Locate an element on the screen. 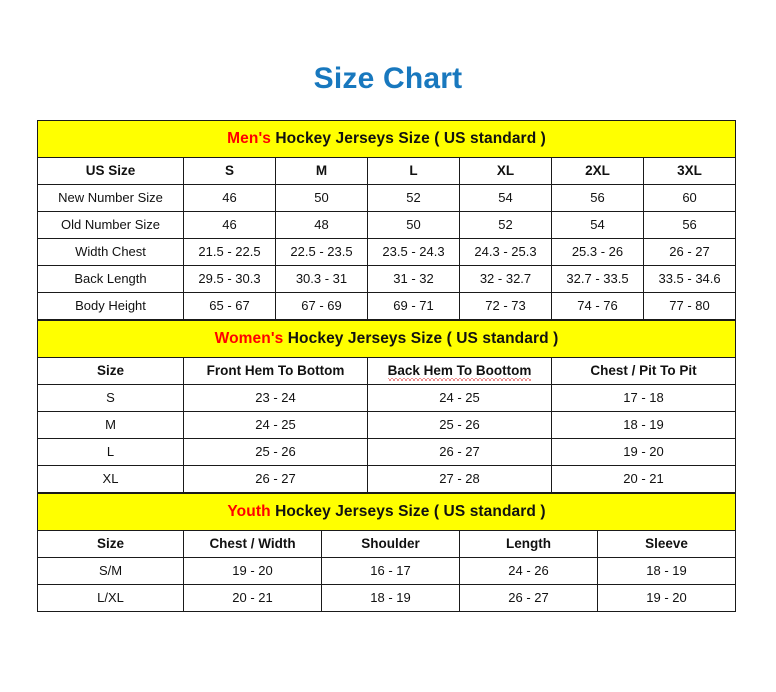  youth-size-label: L/XL is located at coordinates (110, 598).